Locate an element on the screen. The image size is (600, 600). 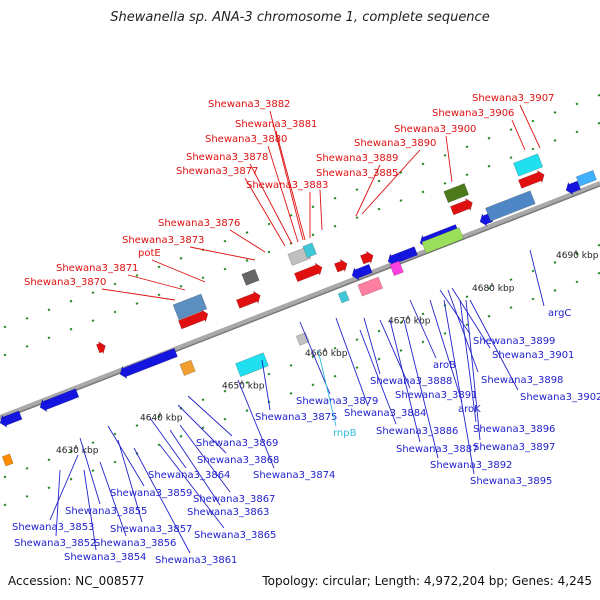
scale-tick-label: 4640 kbp is located at coordinates (161, 418).